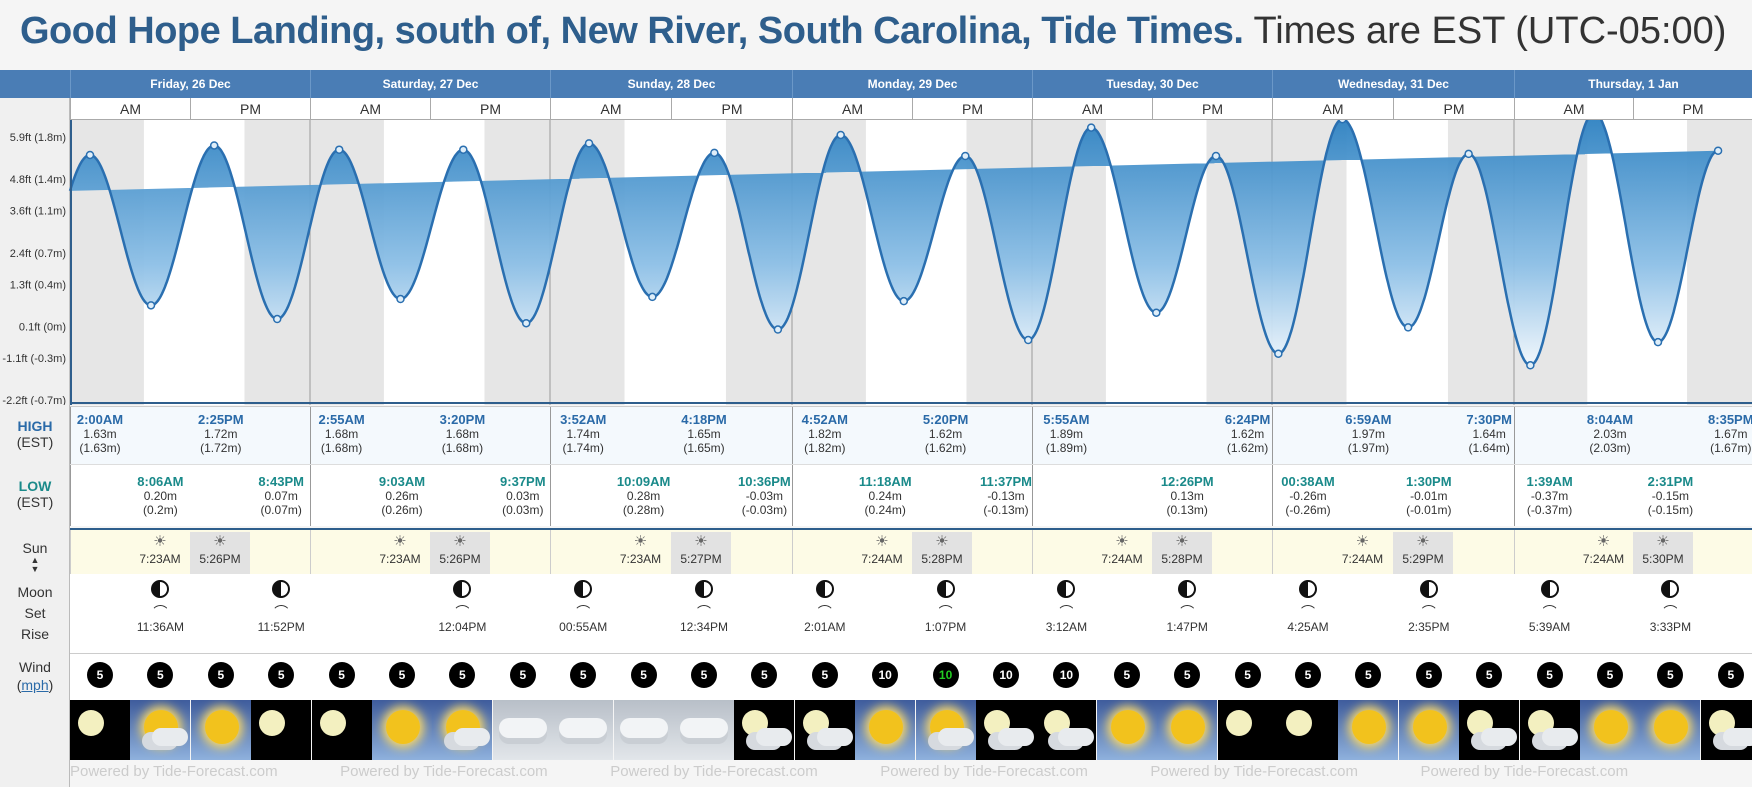  I want to click on moon-time: 1:07PM, so click(945, 627).